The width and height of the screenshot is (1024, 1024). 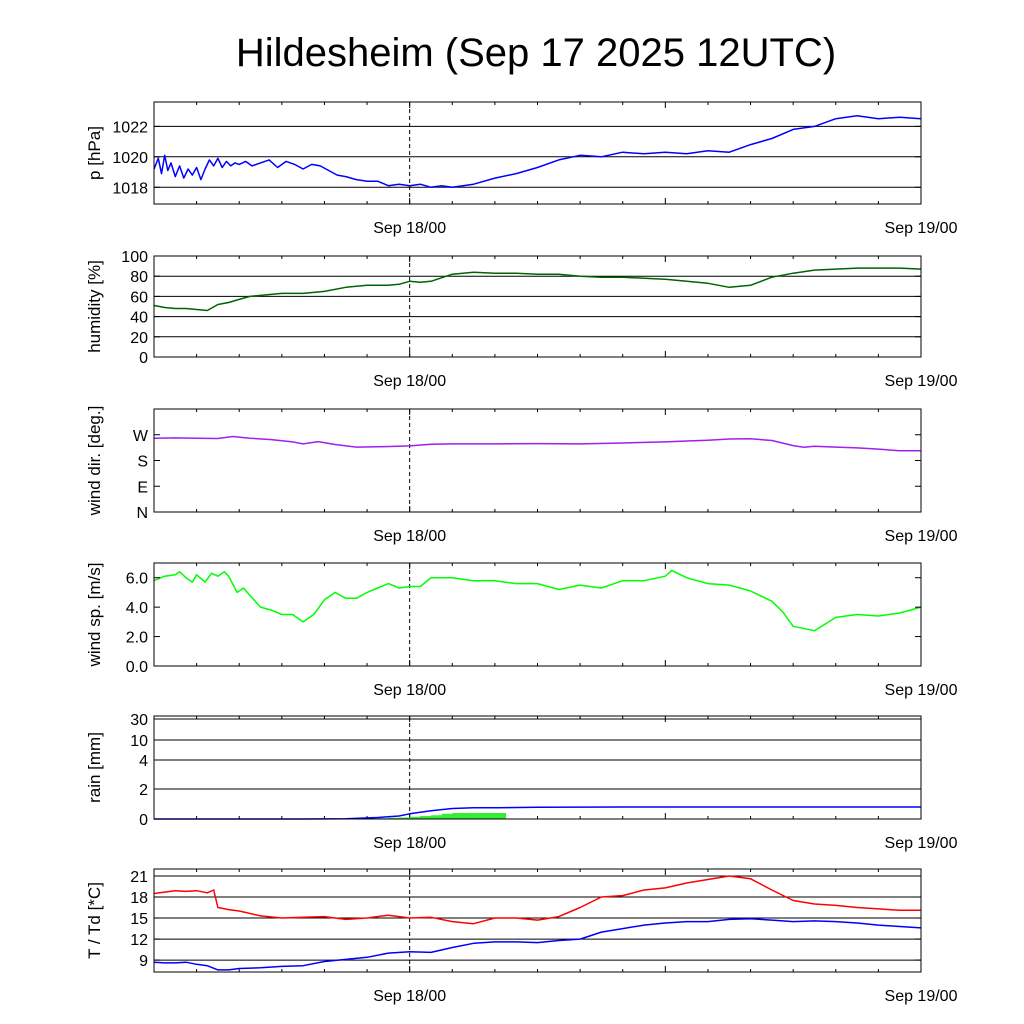 I want to click on y-axis-label: wind dir. [deg.], so click(x=94, y=461).